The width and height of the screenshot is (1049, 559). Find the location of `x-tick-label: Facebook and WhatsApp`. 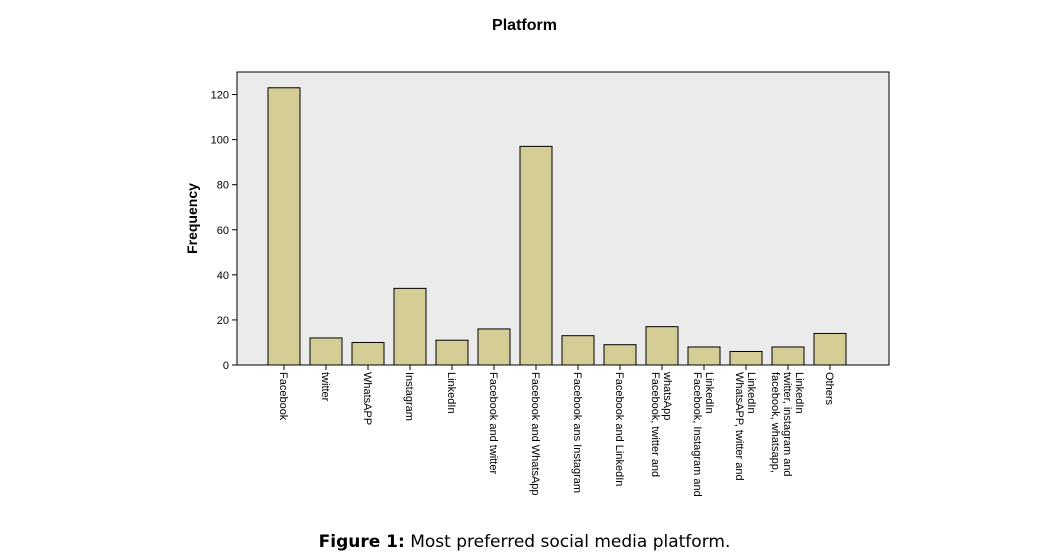

x-tick-label: Facebook and WhatsApp is located at coordinates (535, 434).